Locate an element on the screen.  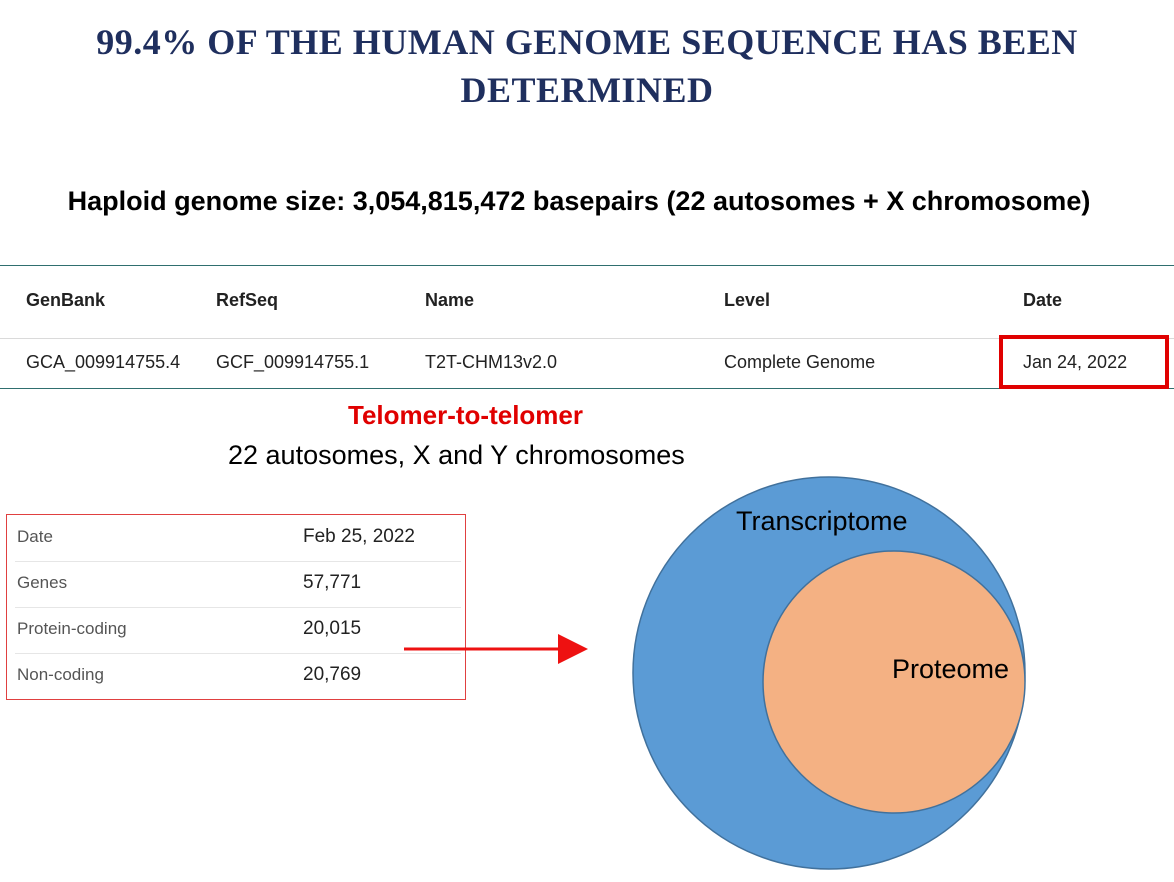
header-date: Date is located at coordinates (1043, 300).